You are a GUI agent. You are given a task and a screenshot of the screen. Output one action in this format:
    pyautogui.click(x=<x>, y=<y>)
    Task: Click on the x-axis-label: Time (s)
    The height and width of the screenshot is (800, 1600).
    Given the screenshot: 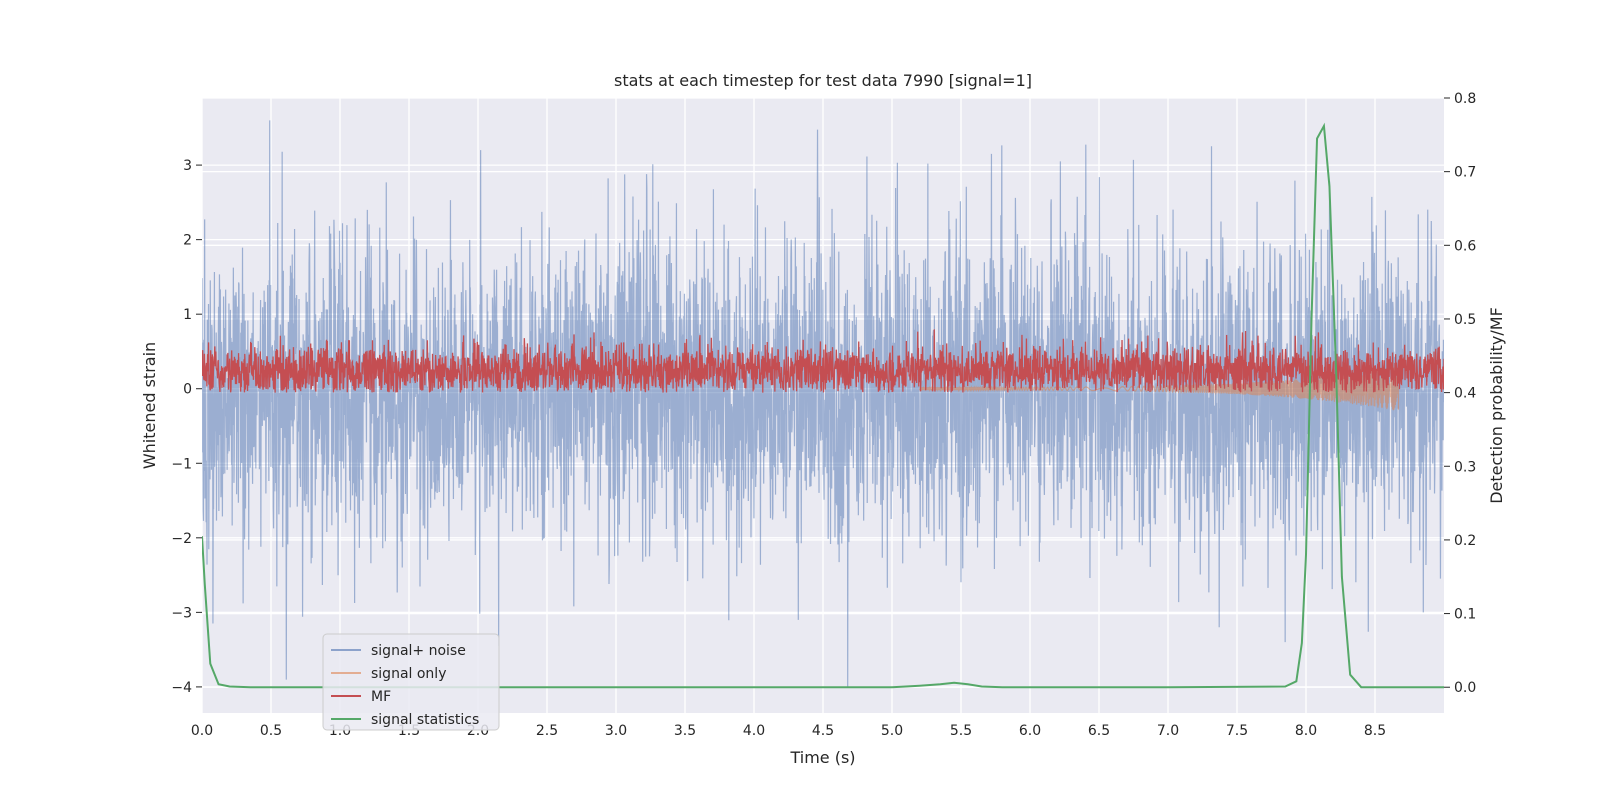 What is the action you would take?
    pyautogui.click(x=822, y=757)
    